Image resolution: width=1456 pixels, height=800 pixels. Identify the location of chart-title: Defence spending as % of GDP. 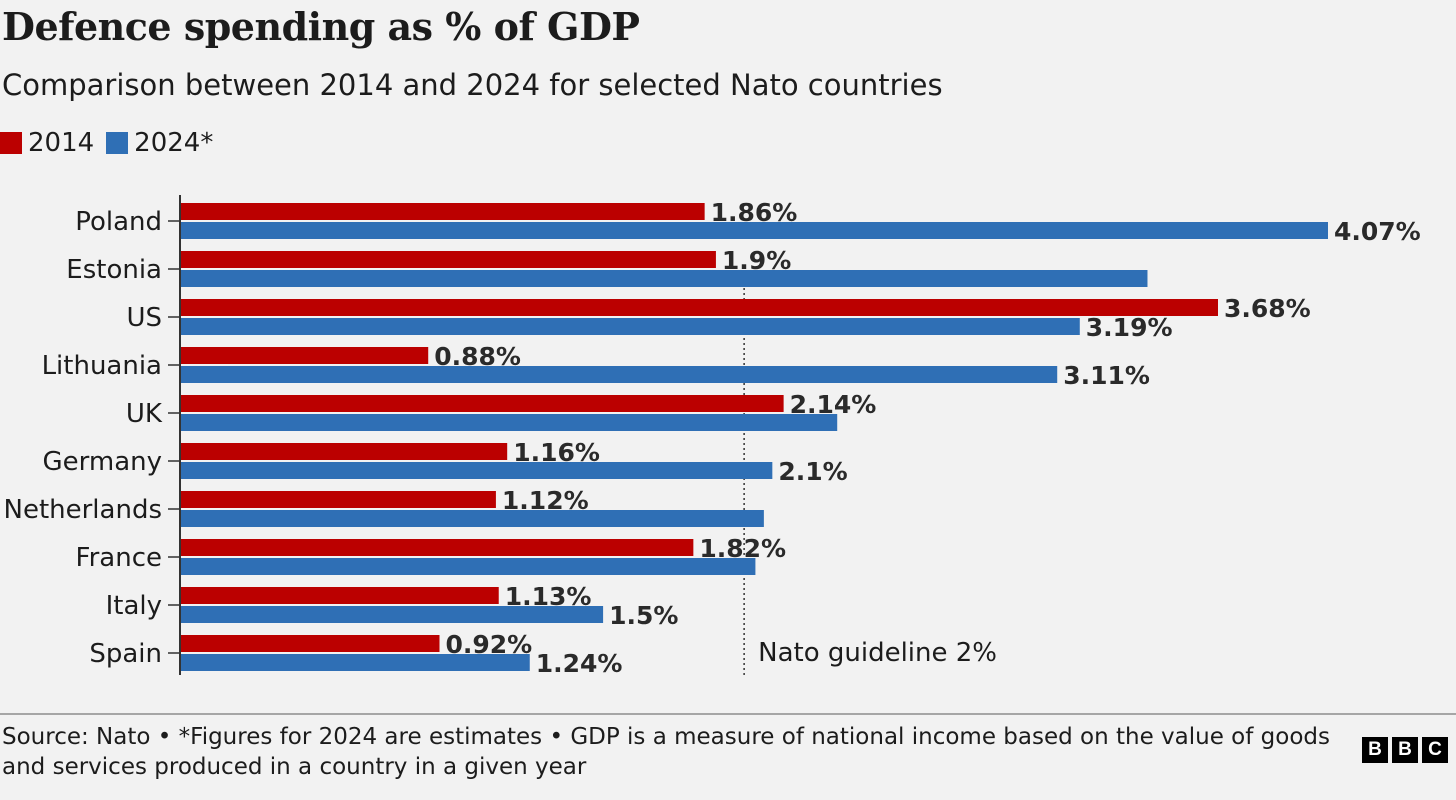
(321, 26).